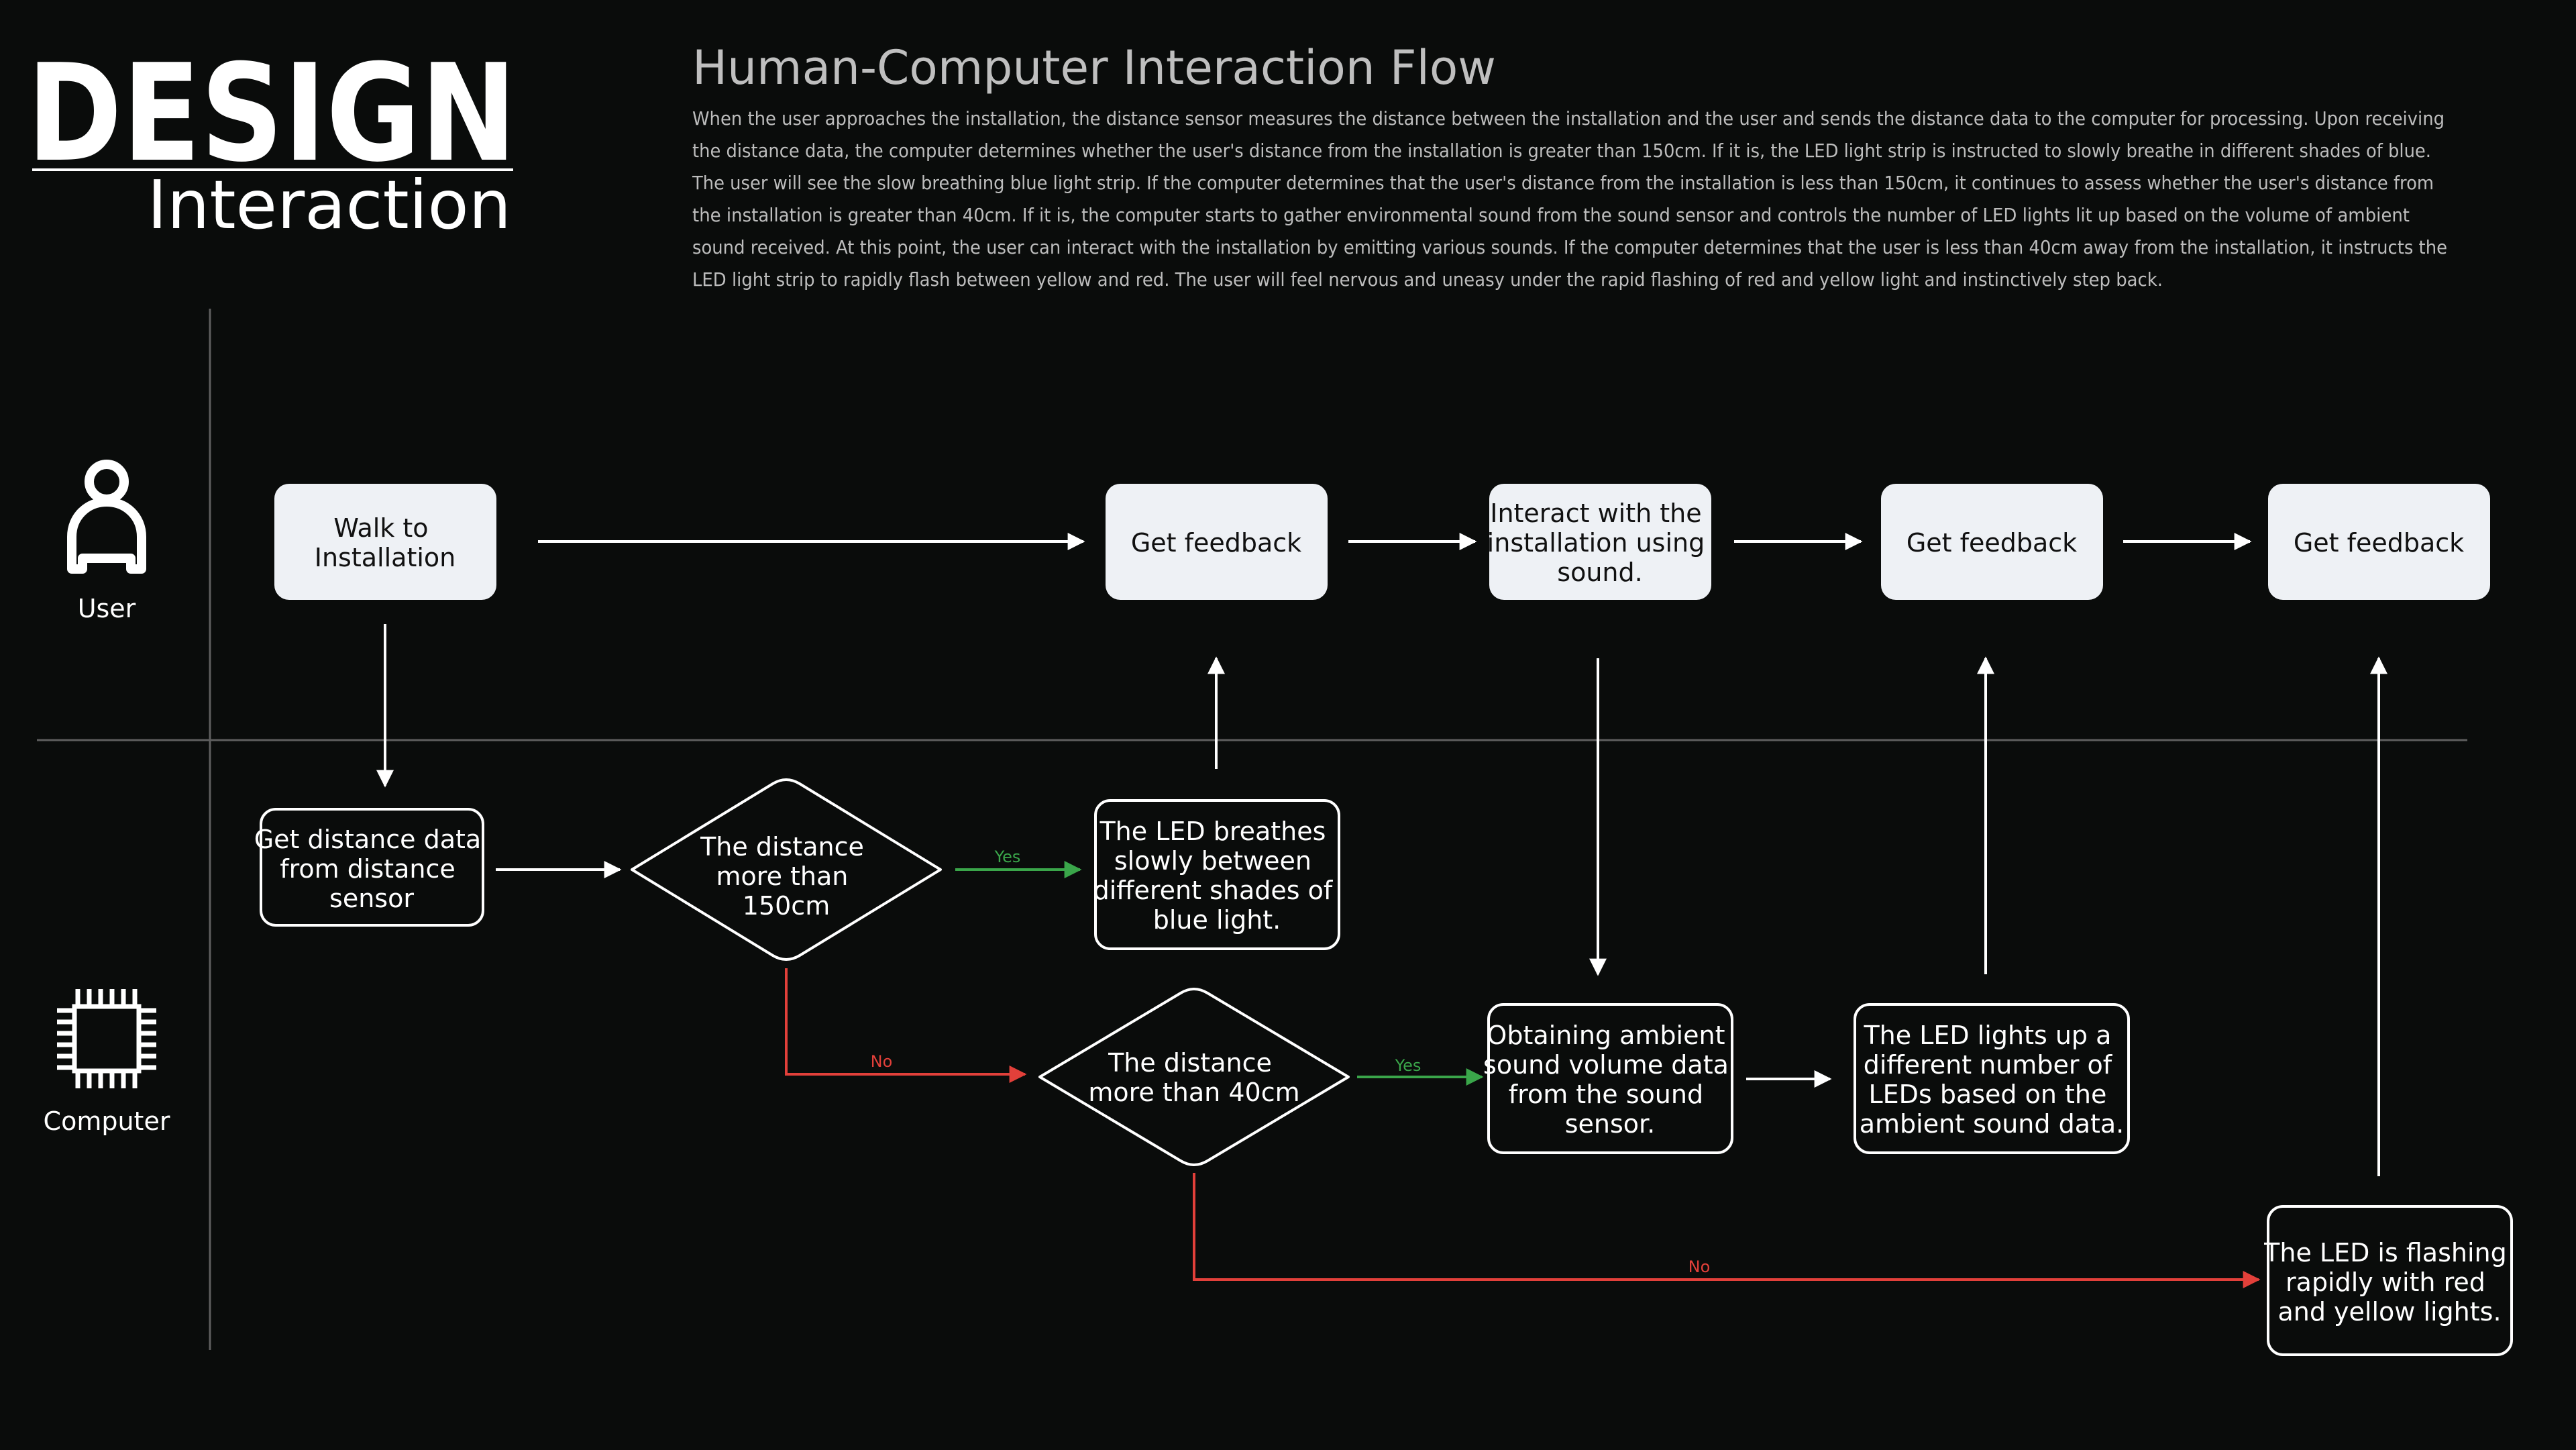 This screenshot has width=2576, height=1450. Describe the element at coordinates (1007, 856) in the screenshot. I see `edge-label-yes-150: Yes` at that location.